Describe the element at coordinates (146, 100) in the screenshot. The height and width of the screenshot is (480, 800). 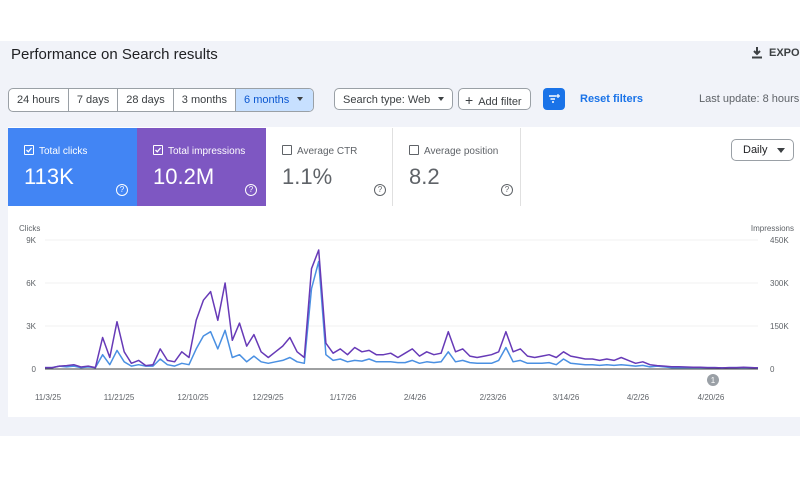
I see `range-28-days: 28 days` at that location.